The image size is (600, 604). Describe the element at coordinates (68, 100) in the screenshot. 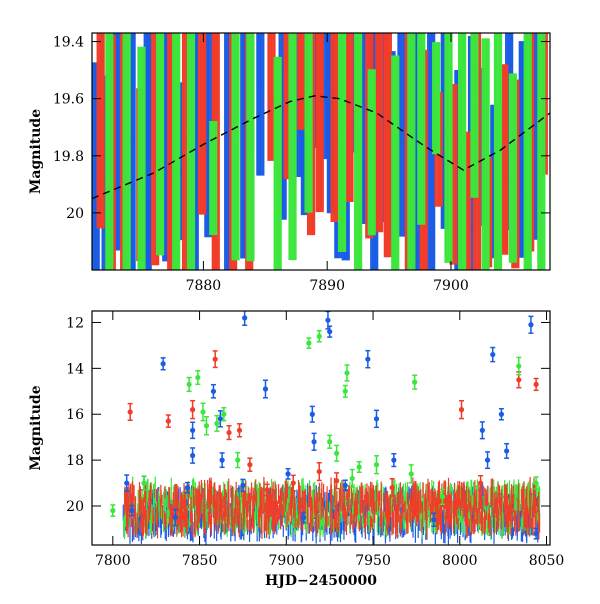

I see `y-tick-label: 19.6` at that location.